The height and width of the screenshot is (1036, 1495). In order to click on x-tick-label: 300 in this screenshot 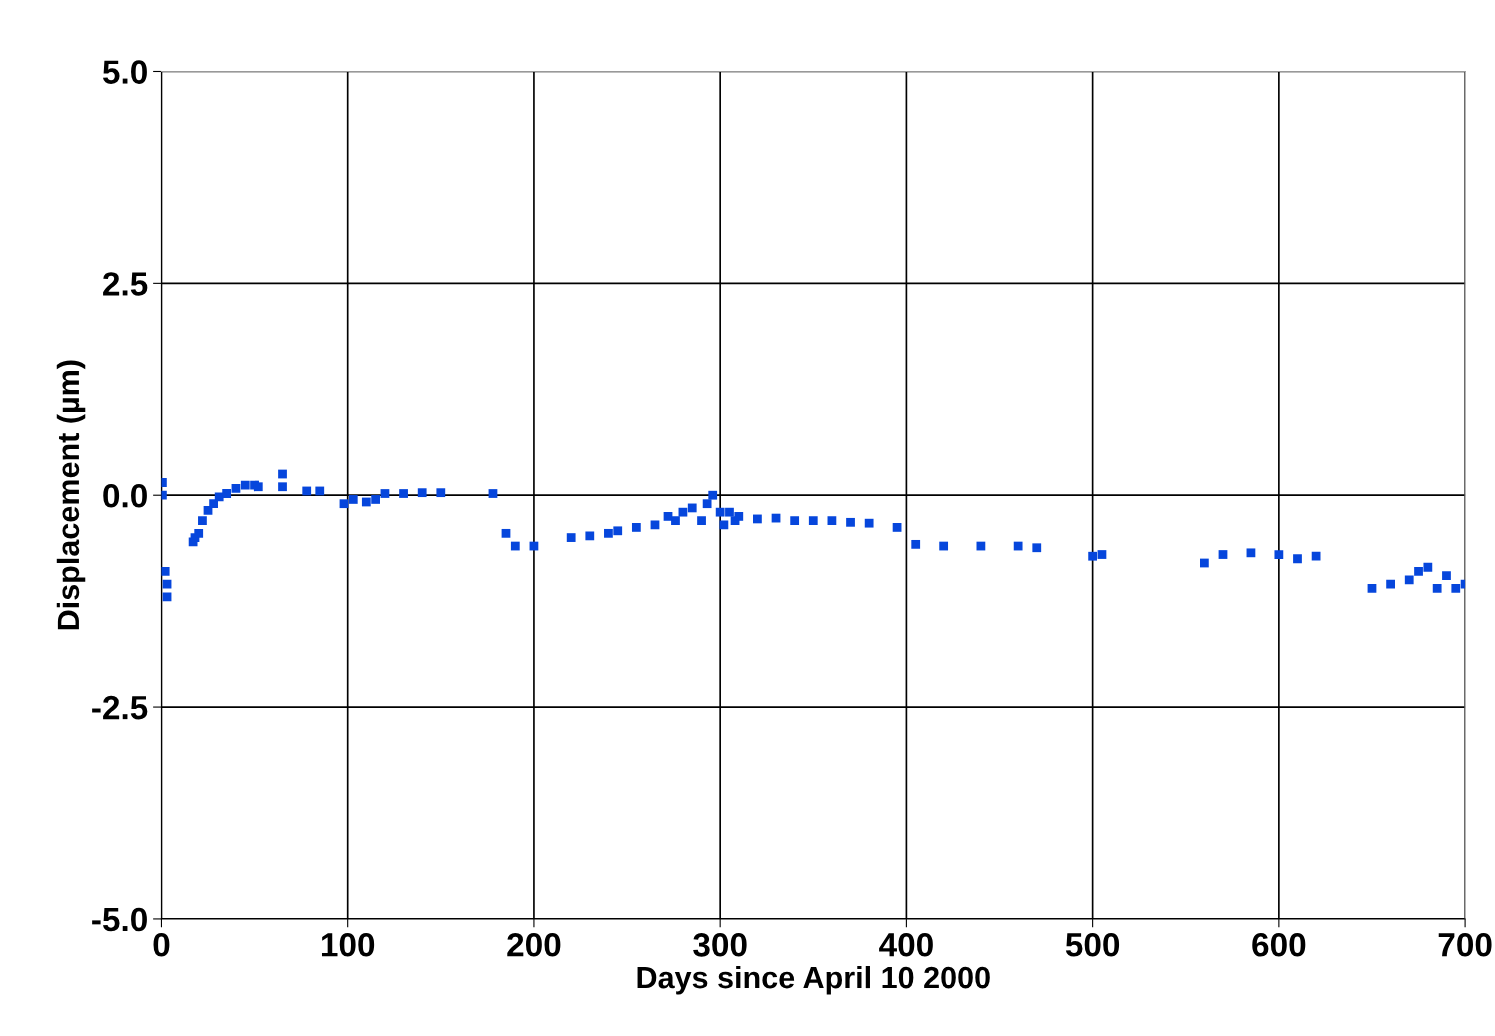, I will do `click(720, 945)`.